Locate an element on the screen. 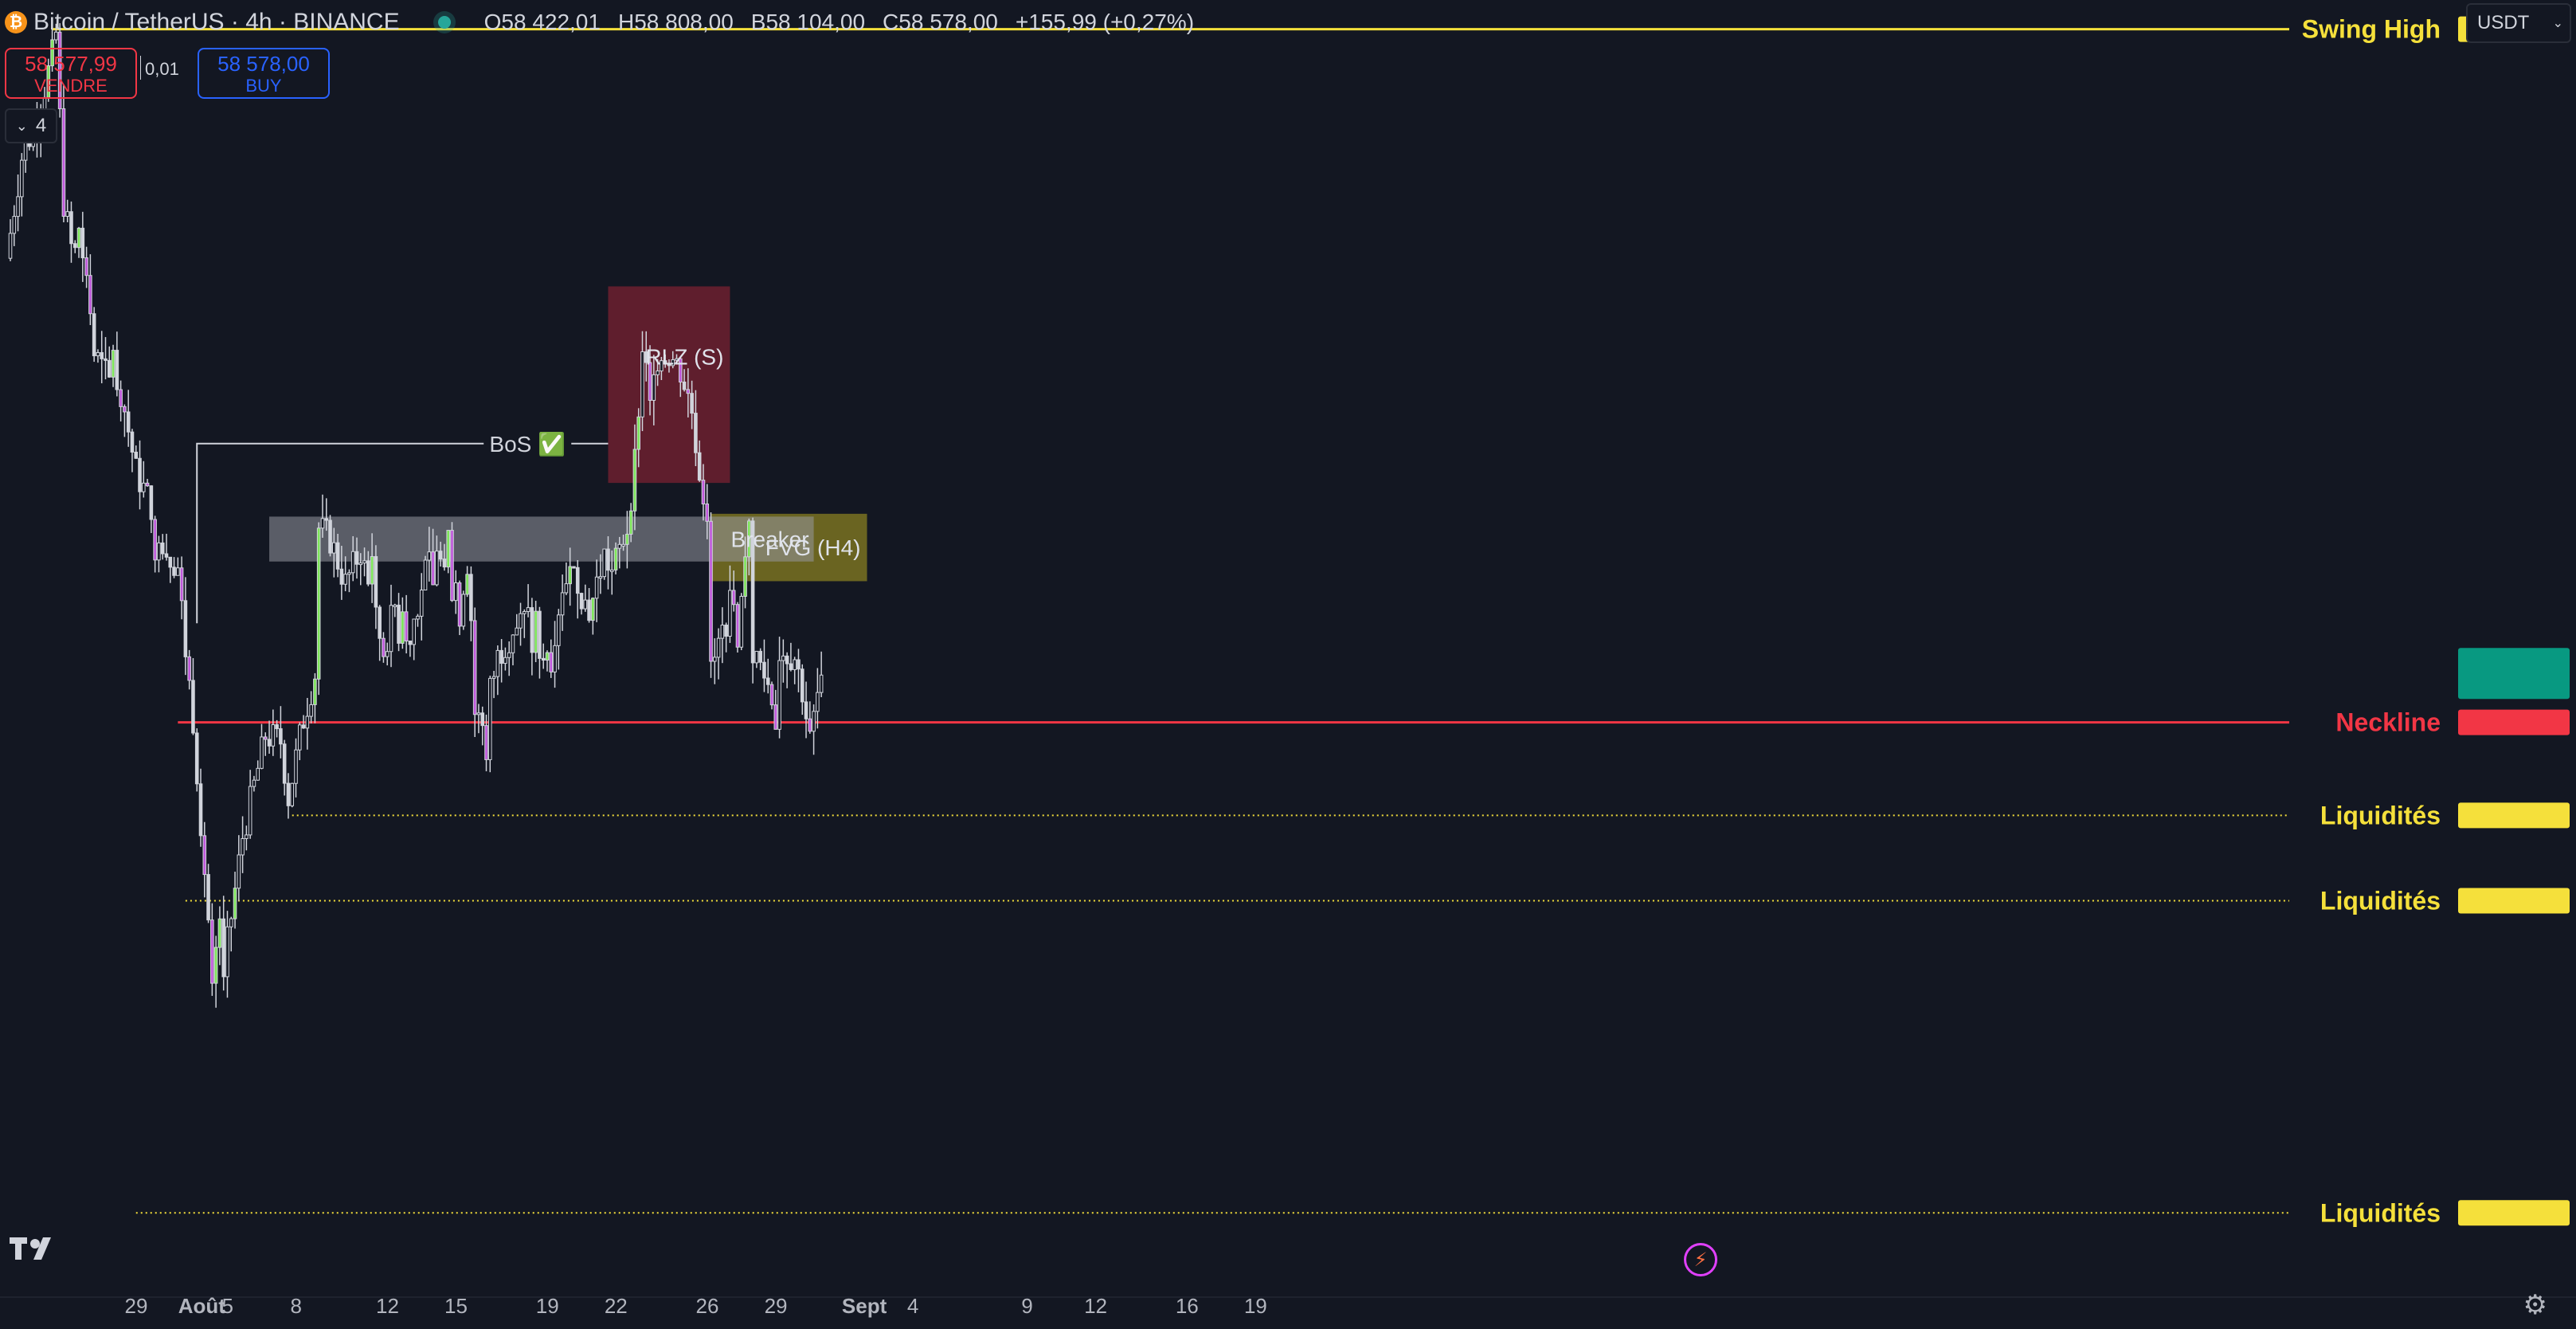 This screenshot has height=1329, width=2576. gear-icon: ⚙ is located at coordinates (2535, 1305).